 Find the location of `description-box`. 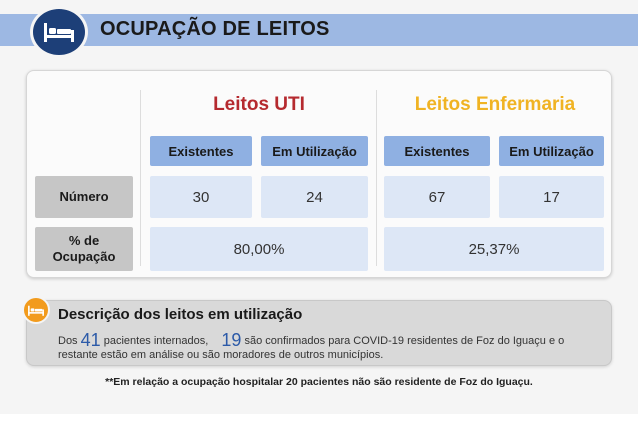

description-box is located at coordinates (319, 333).